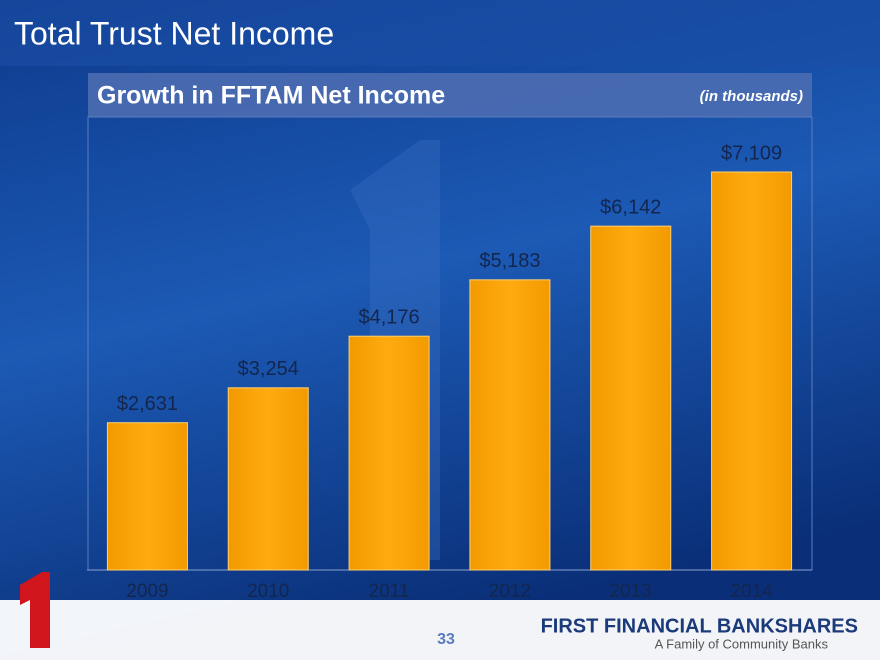 The image size is (880, 660). Describe the element at coordinates (630, 207) in the screenshot. I see `value-label: $6,142` at that location.